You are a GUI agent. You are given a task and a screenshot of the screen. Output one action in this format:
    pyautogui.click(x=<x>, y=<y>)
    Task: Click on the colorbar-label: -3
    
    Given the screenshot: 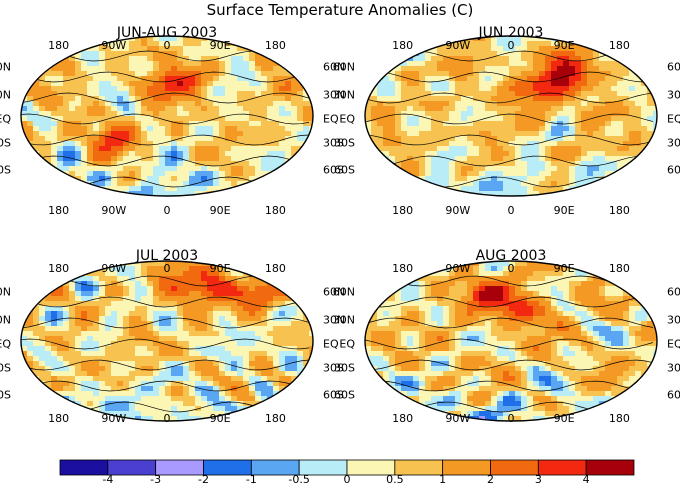 What is the action you would take?
    pyautogui.click(x=155, y=479)
    